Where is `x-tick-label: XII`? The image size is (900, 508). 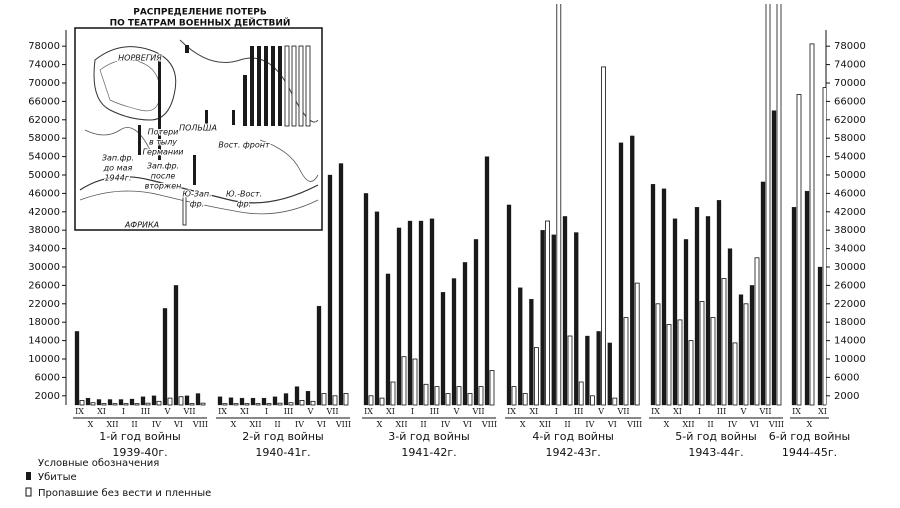 x-tick-label: XII is located at coordinates (688, 424).